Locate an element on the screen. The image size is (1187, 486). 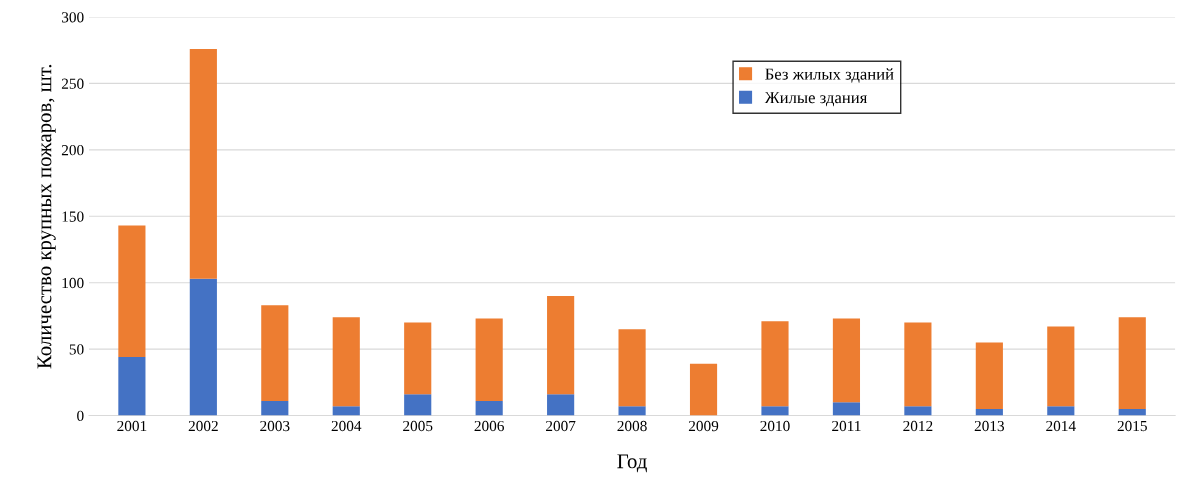
x-tick-label: 2009 is located at coordinates (703, 426).